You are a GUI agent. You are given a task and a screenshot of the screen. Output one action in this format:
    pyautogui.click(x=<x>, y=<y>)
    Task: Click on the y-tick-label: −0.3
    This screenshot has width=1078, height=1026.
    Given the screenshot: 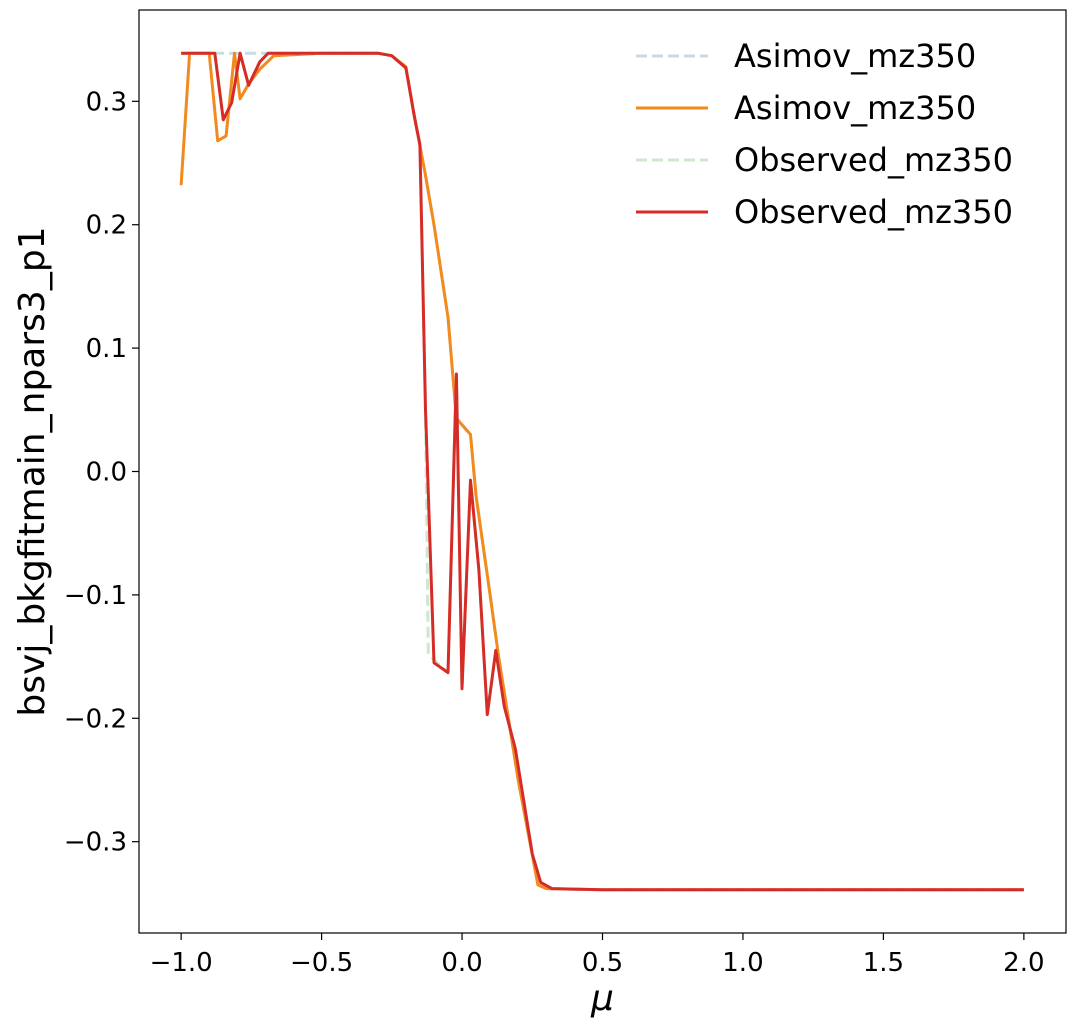 What is the action you would take?
    pyautogui.click(x=95, y=843)
    